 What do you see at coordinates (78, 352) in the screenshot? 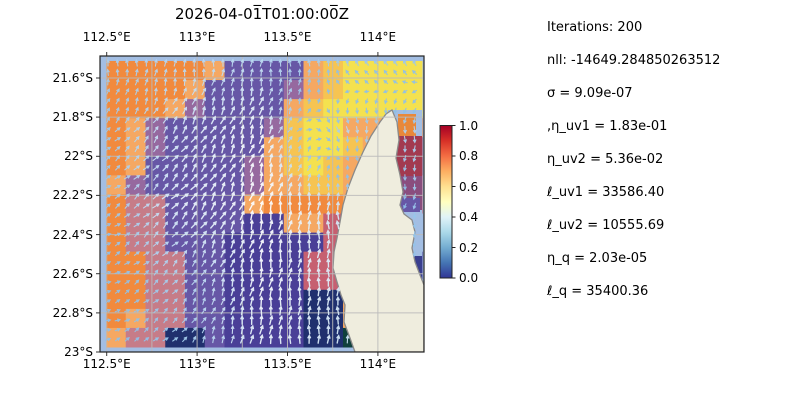
I see `y-tick-label: 23°S` at bounding box center [78, 352].